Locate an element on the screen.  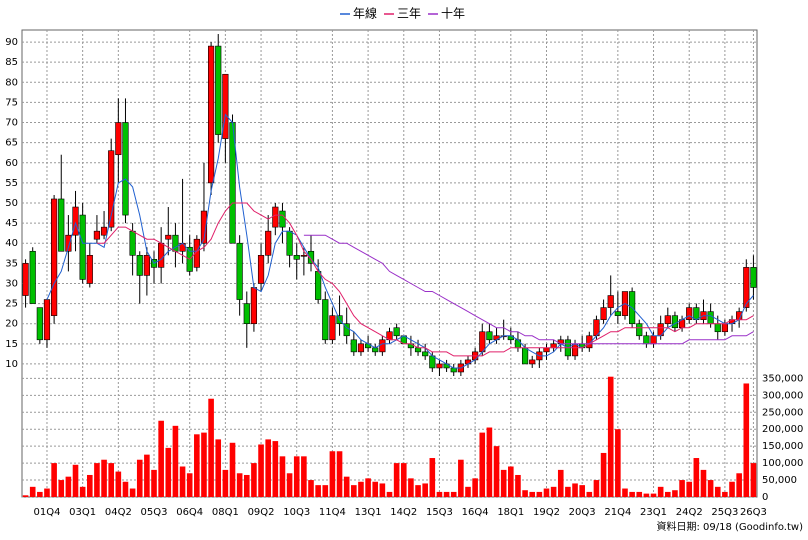
y2-tick-label: 200,000 is located at coordinates (782, 429).